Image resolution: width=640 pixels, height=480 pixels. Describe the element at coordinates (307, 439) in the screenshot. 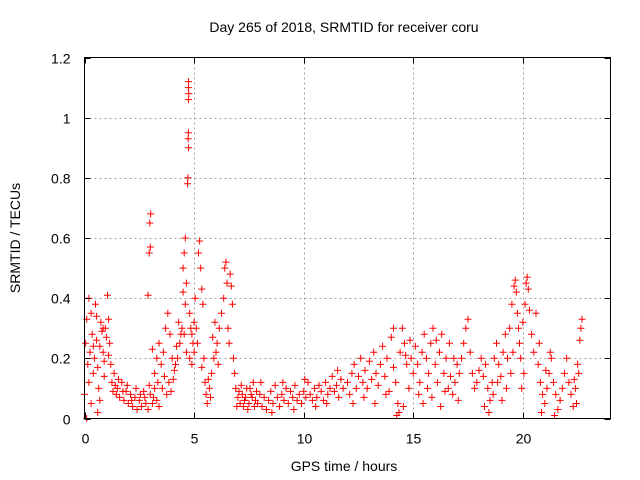

I see `x-tick-labels: 0 5 10 15 20` at that location.